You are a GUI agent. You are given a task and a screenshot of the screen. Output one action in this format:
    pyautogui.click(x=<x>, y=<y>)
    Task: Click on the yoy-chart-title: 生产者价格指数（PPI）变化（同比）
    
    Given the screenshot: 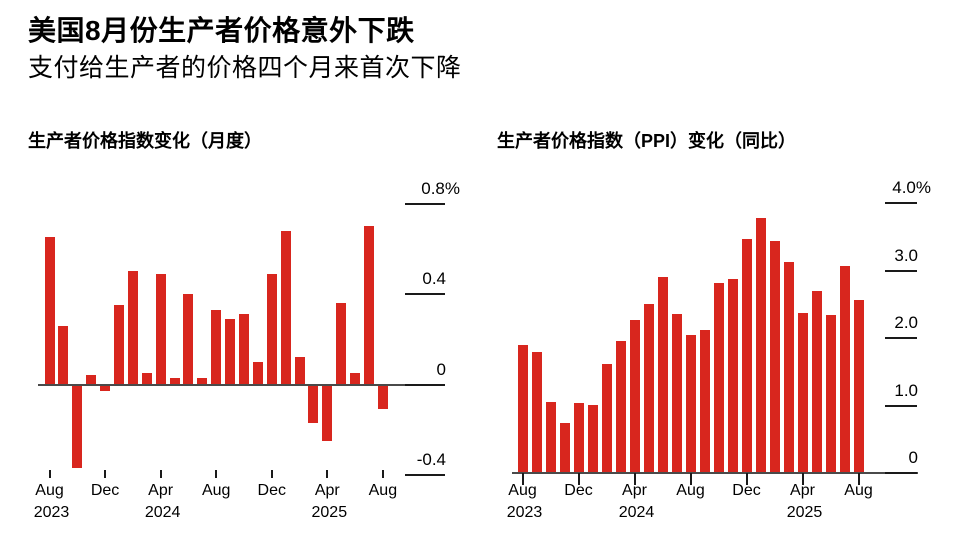 What is the action you would take?
    pyautogui.click(x=647, y=141)
    